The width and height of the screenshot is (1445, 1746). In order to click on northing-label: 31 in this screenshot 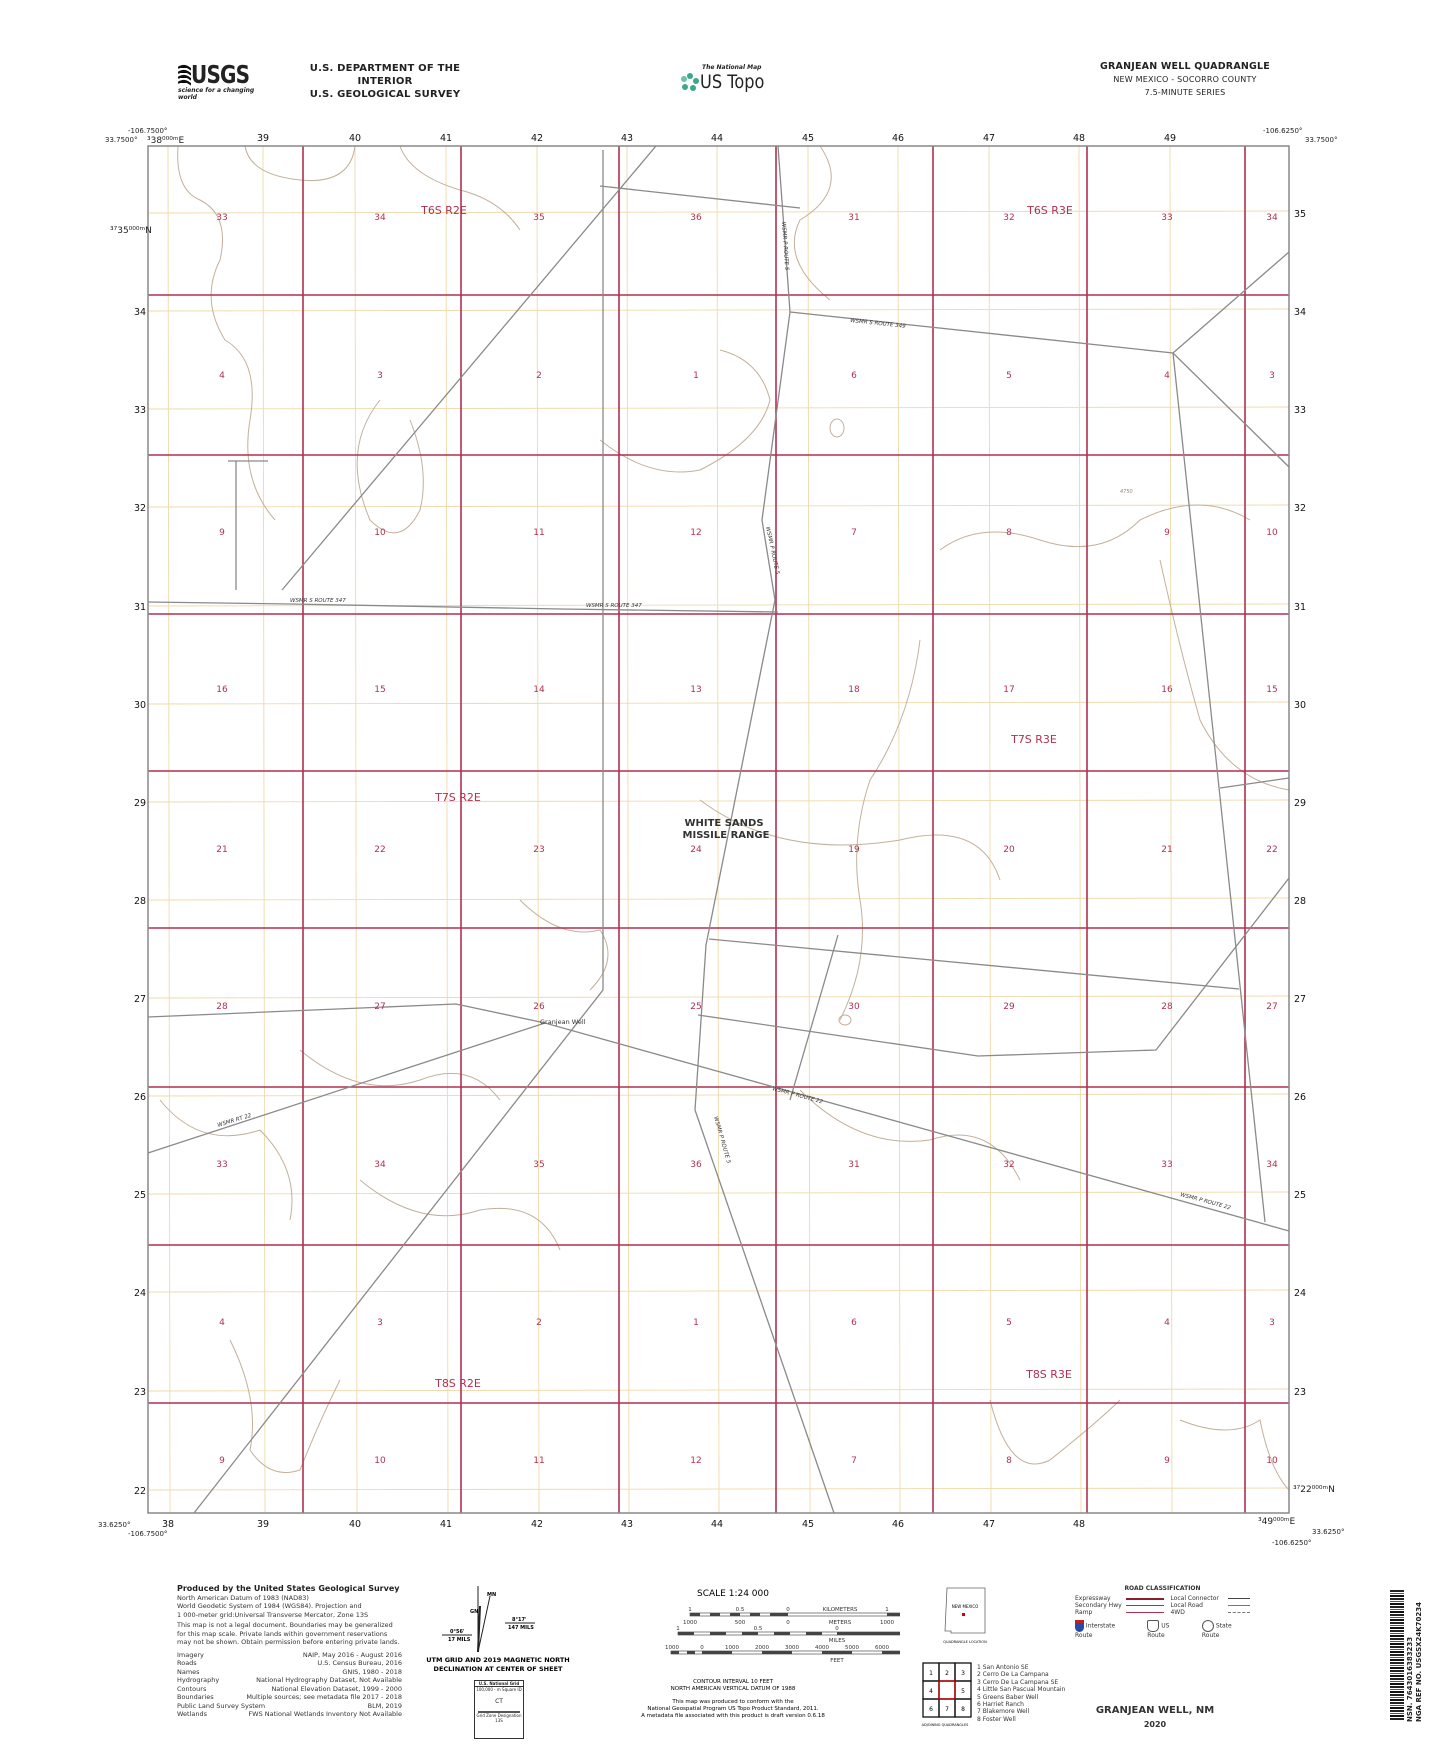, I will do `click(140, 607)`.